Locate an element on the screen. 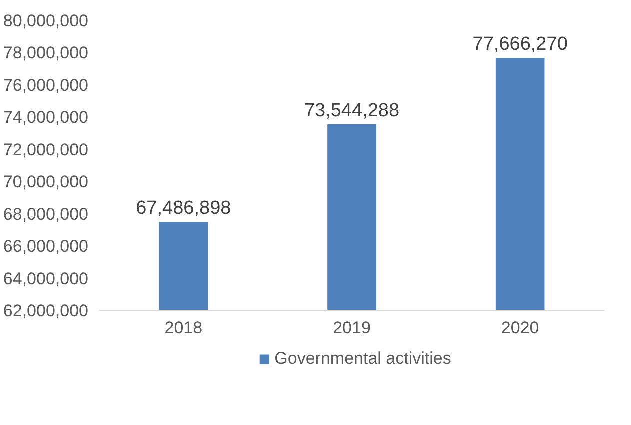 This screenshot has height=425, width=631. y-tick-label: 66,000,000 is located at coordinates (46, 246).